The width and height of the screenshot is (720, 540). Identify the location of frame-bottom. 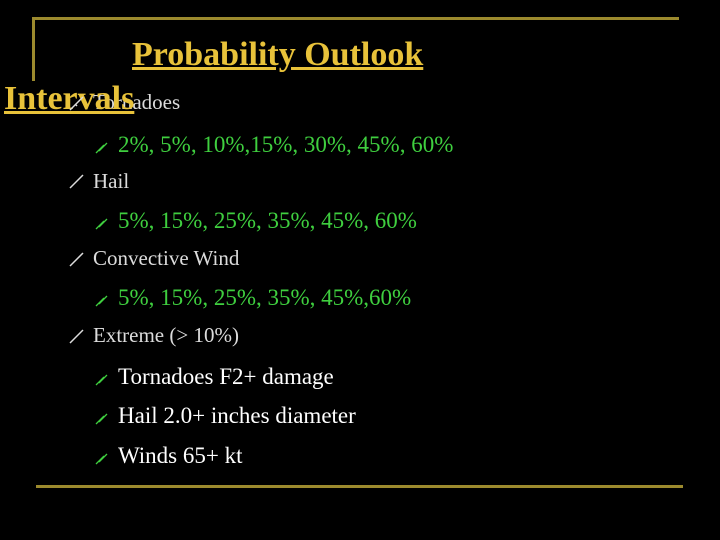
(359, 486).